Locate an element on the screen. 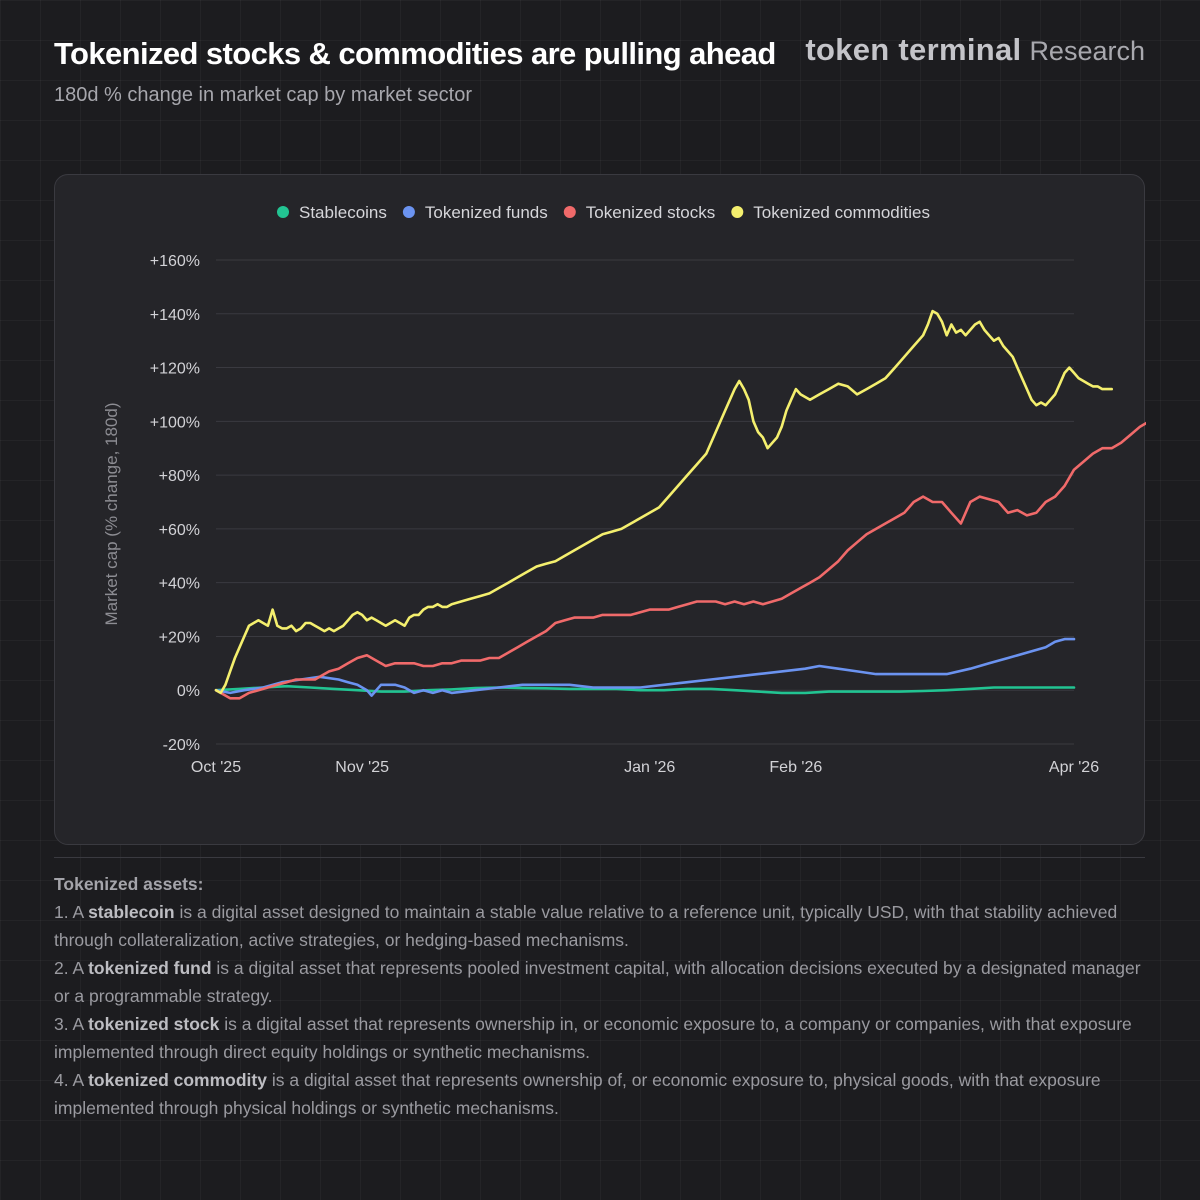 The height and width of the screenshot is (1200, 1200). y-axis-title: Market cap (% change, 180d) is located at coordinates (111, 513).